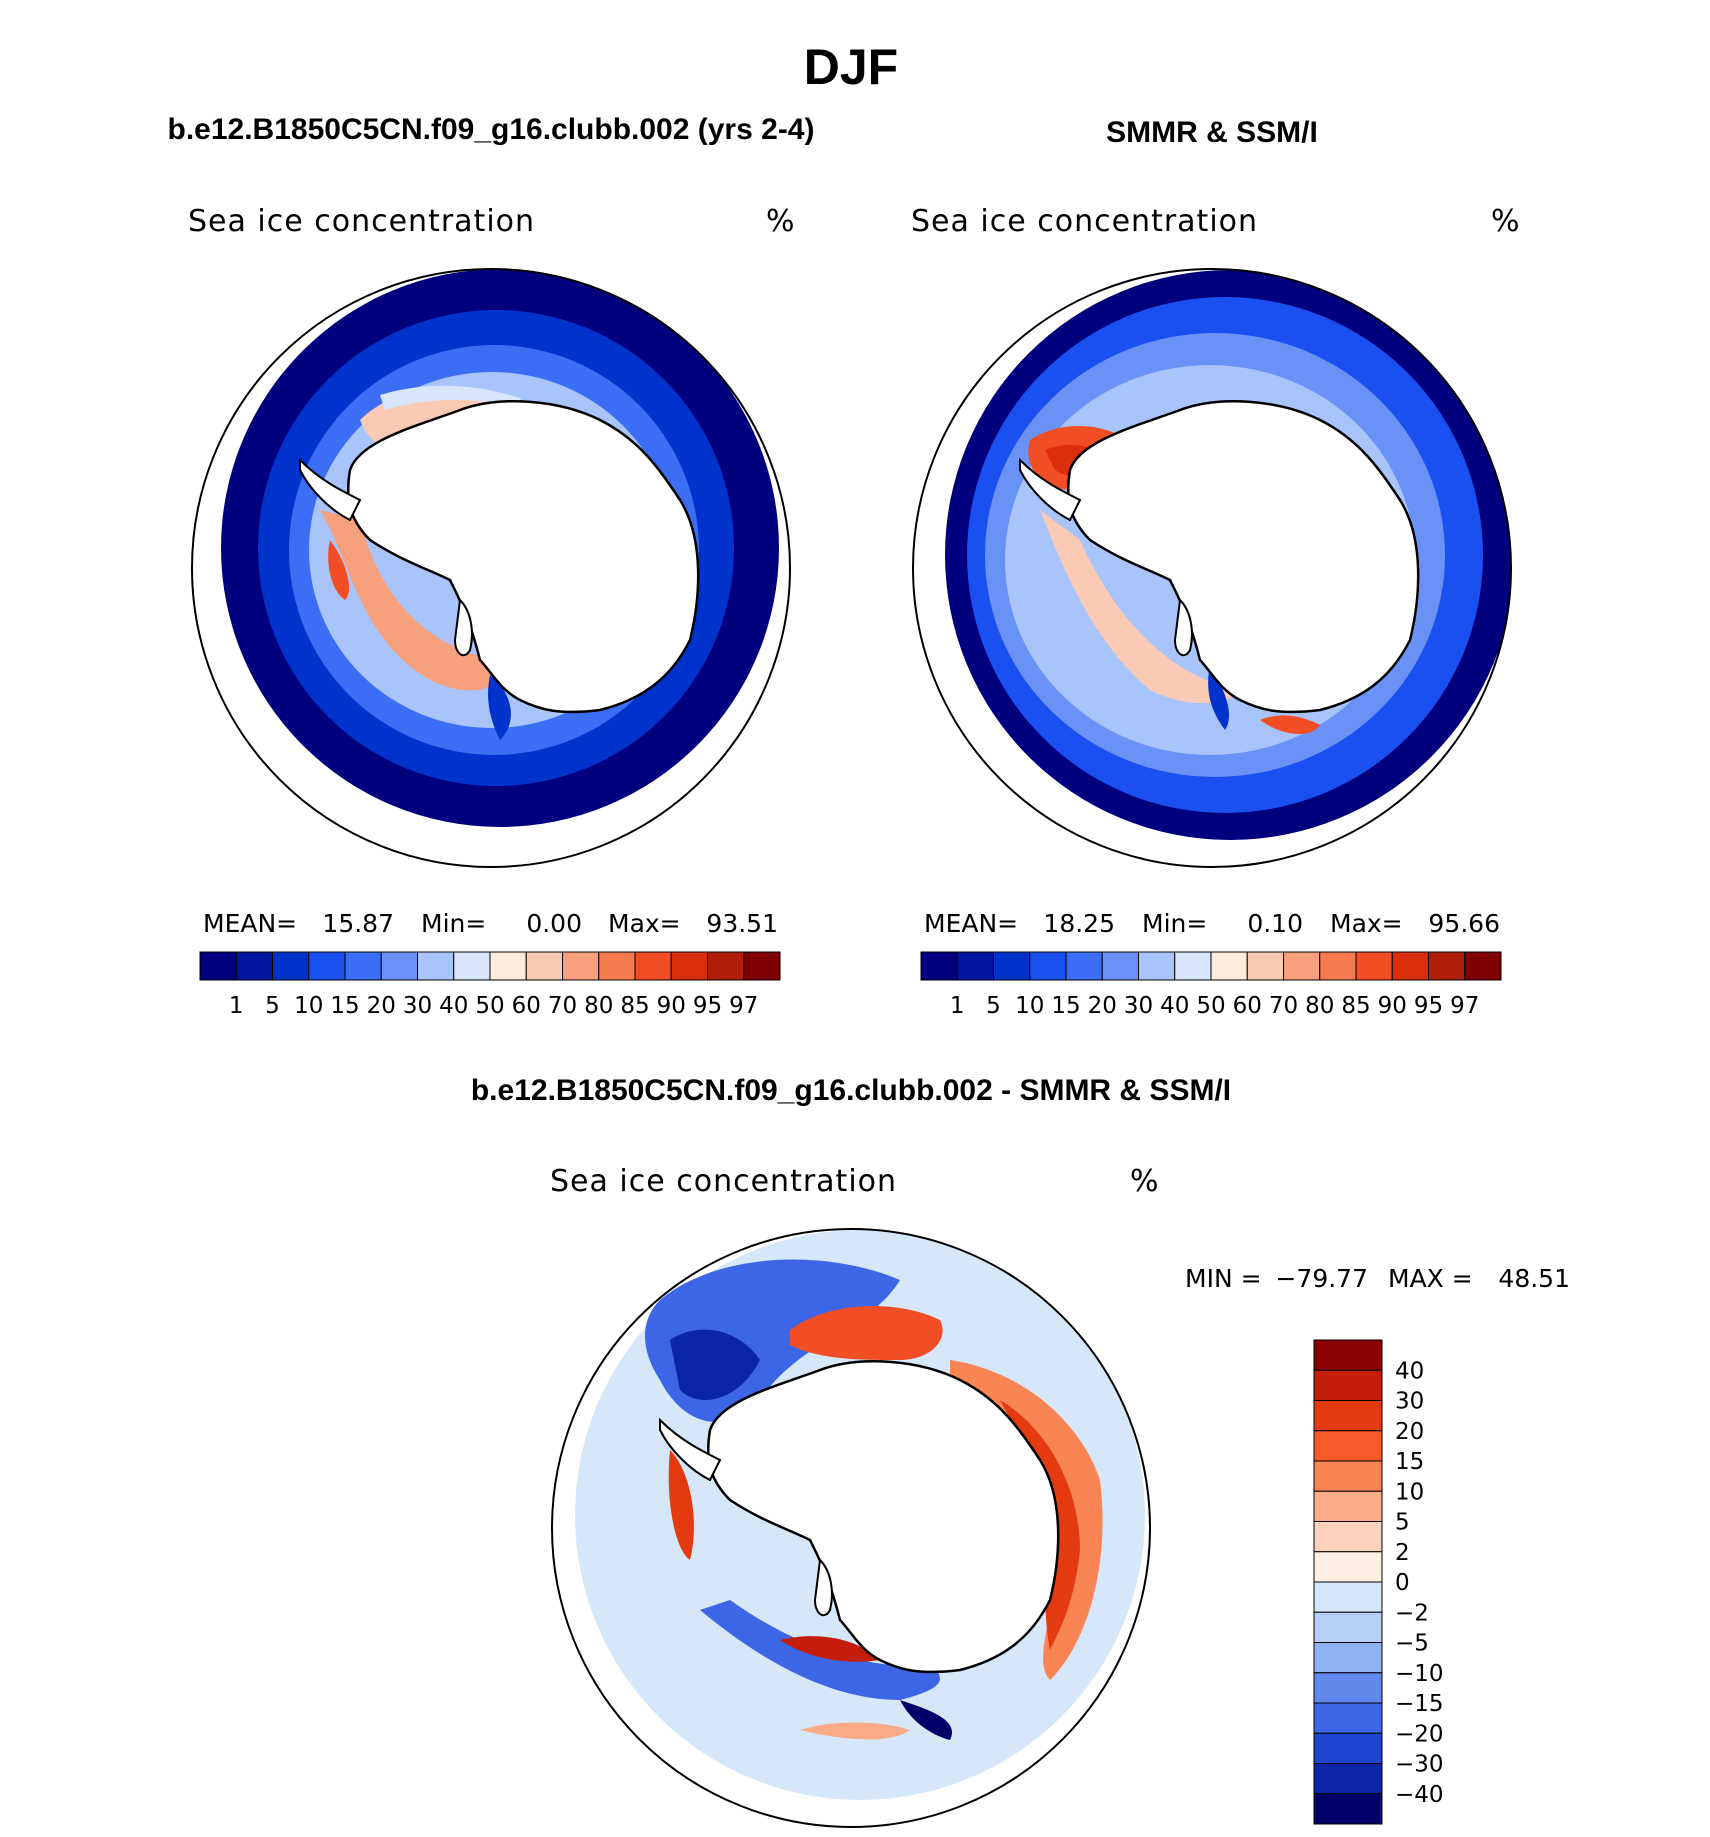 The image size is (1710, 1837). I want to click on panel-model-mean-value: 15.87, so click(358, 923).